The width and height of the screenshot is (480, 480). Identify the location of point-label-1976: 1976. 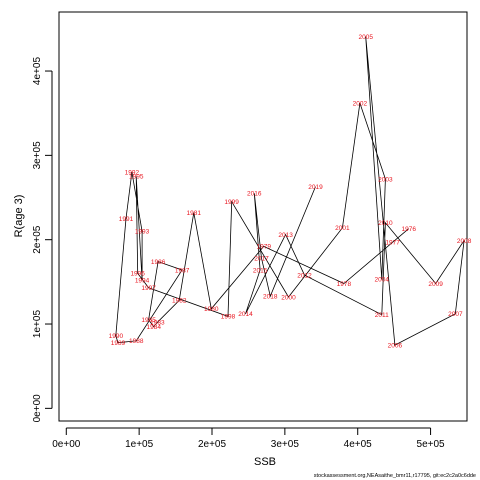
(408, 229).